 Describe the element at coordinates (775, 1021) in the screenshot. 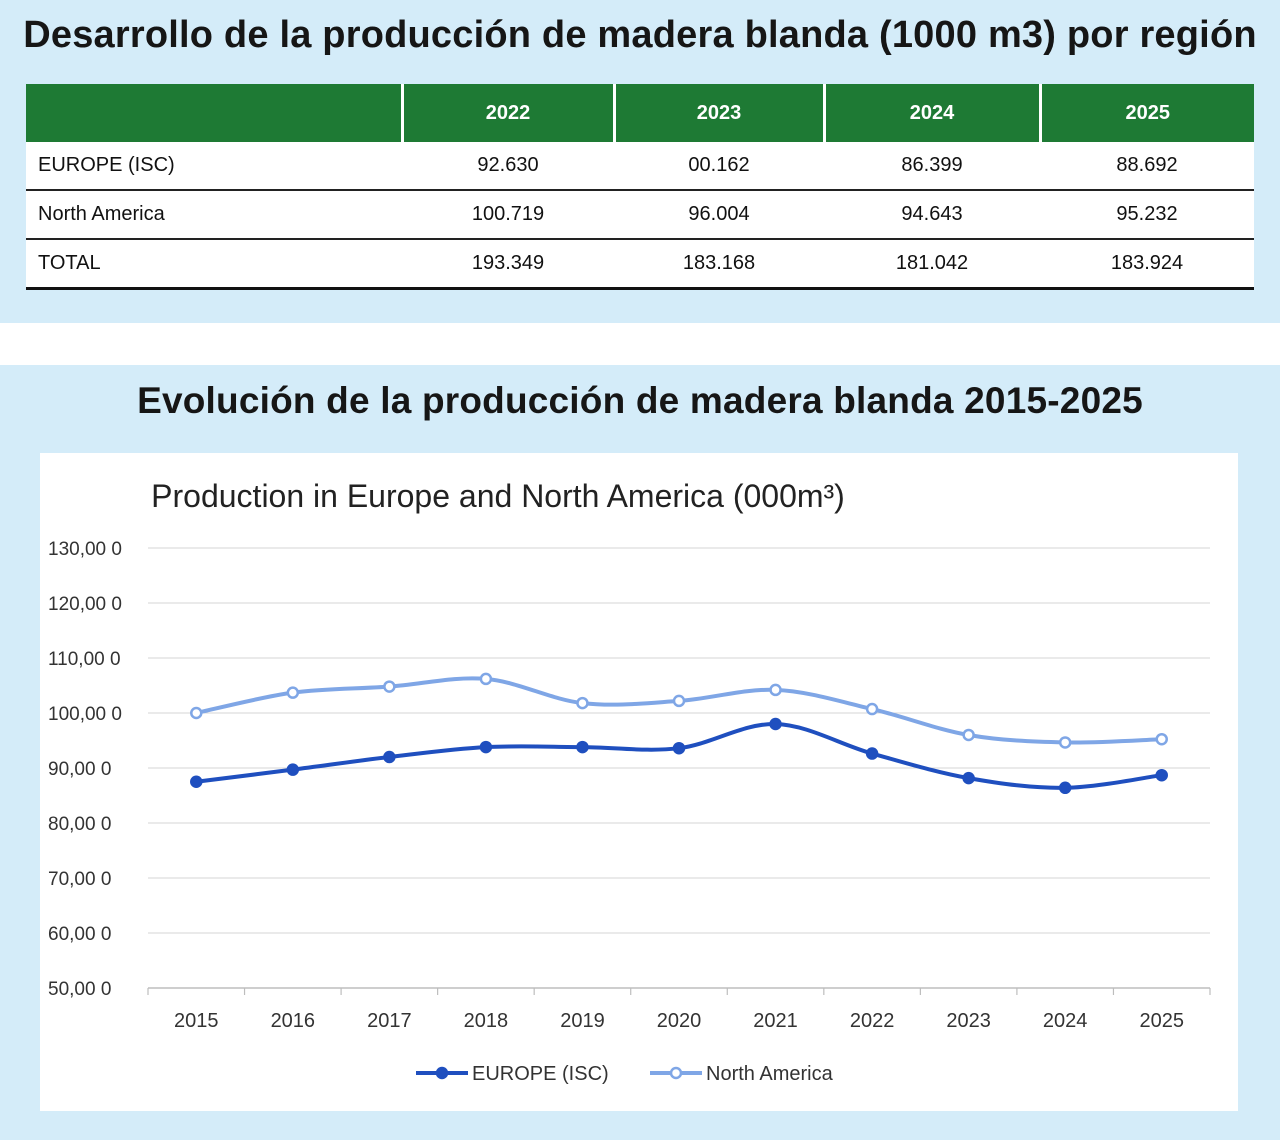

I see `x-tick-label: 2021` at that location.